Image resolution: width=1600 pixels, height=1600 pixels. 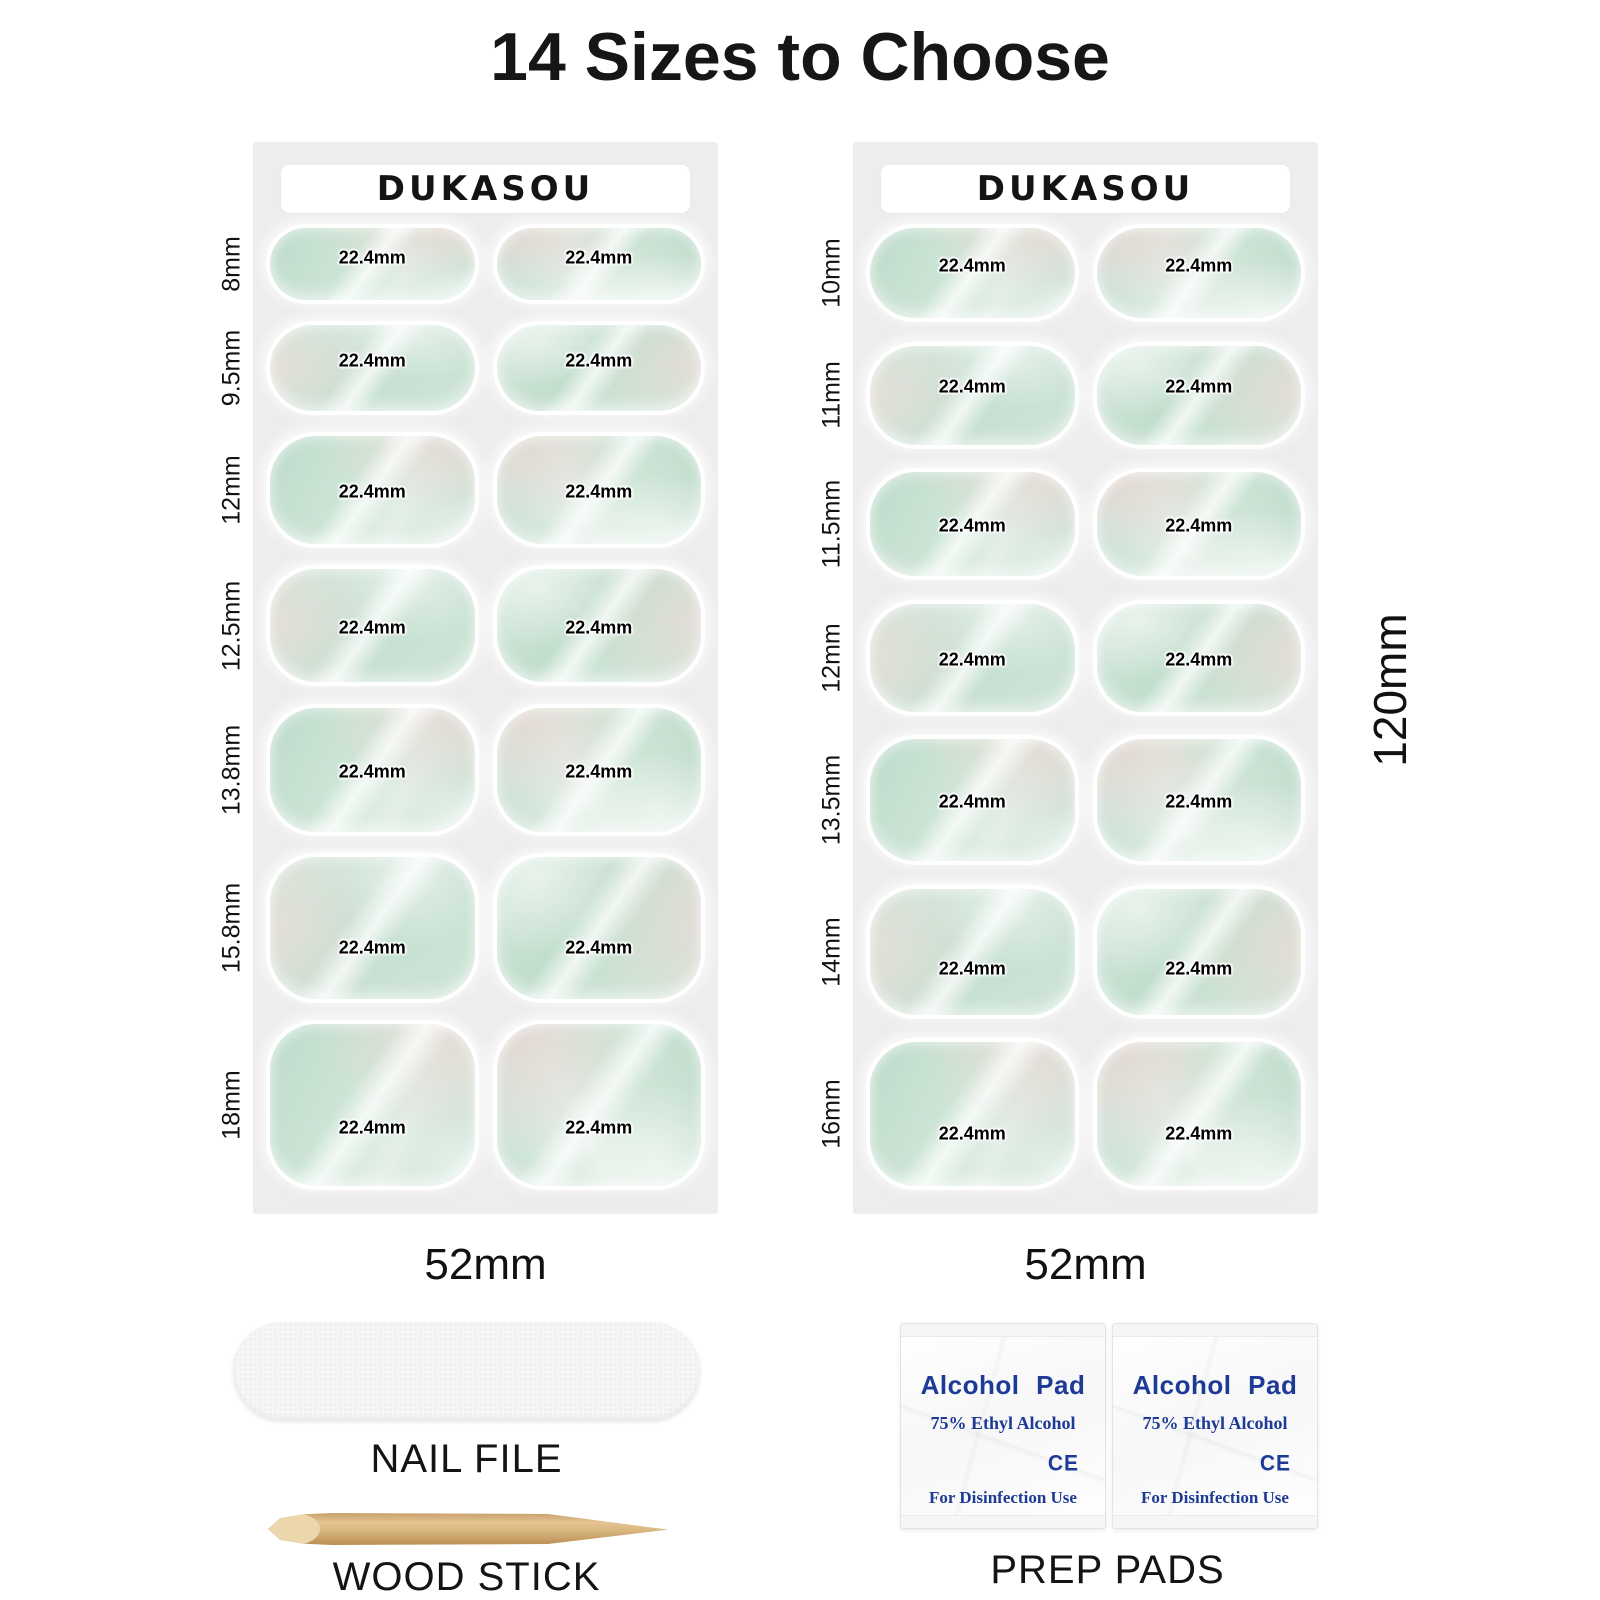 What do you see at coordinates (231, 368) in the screenshot?
I see `row-size-label: 9.5mm` at bounding box center [231, 368].